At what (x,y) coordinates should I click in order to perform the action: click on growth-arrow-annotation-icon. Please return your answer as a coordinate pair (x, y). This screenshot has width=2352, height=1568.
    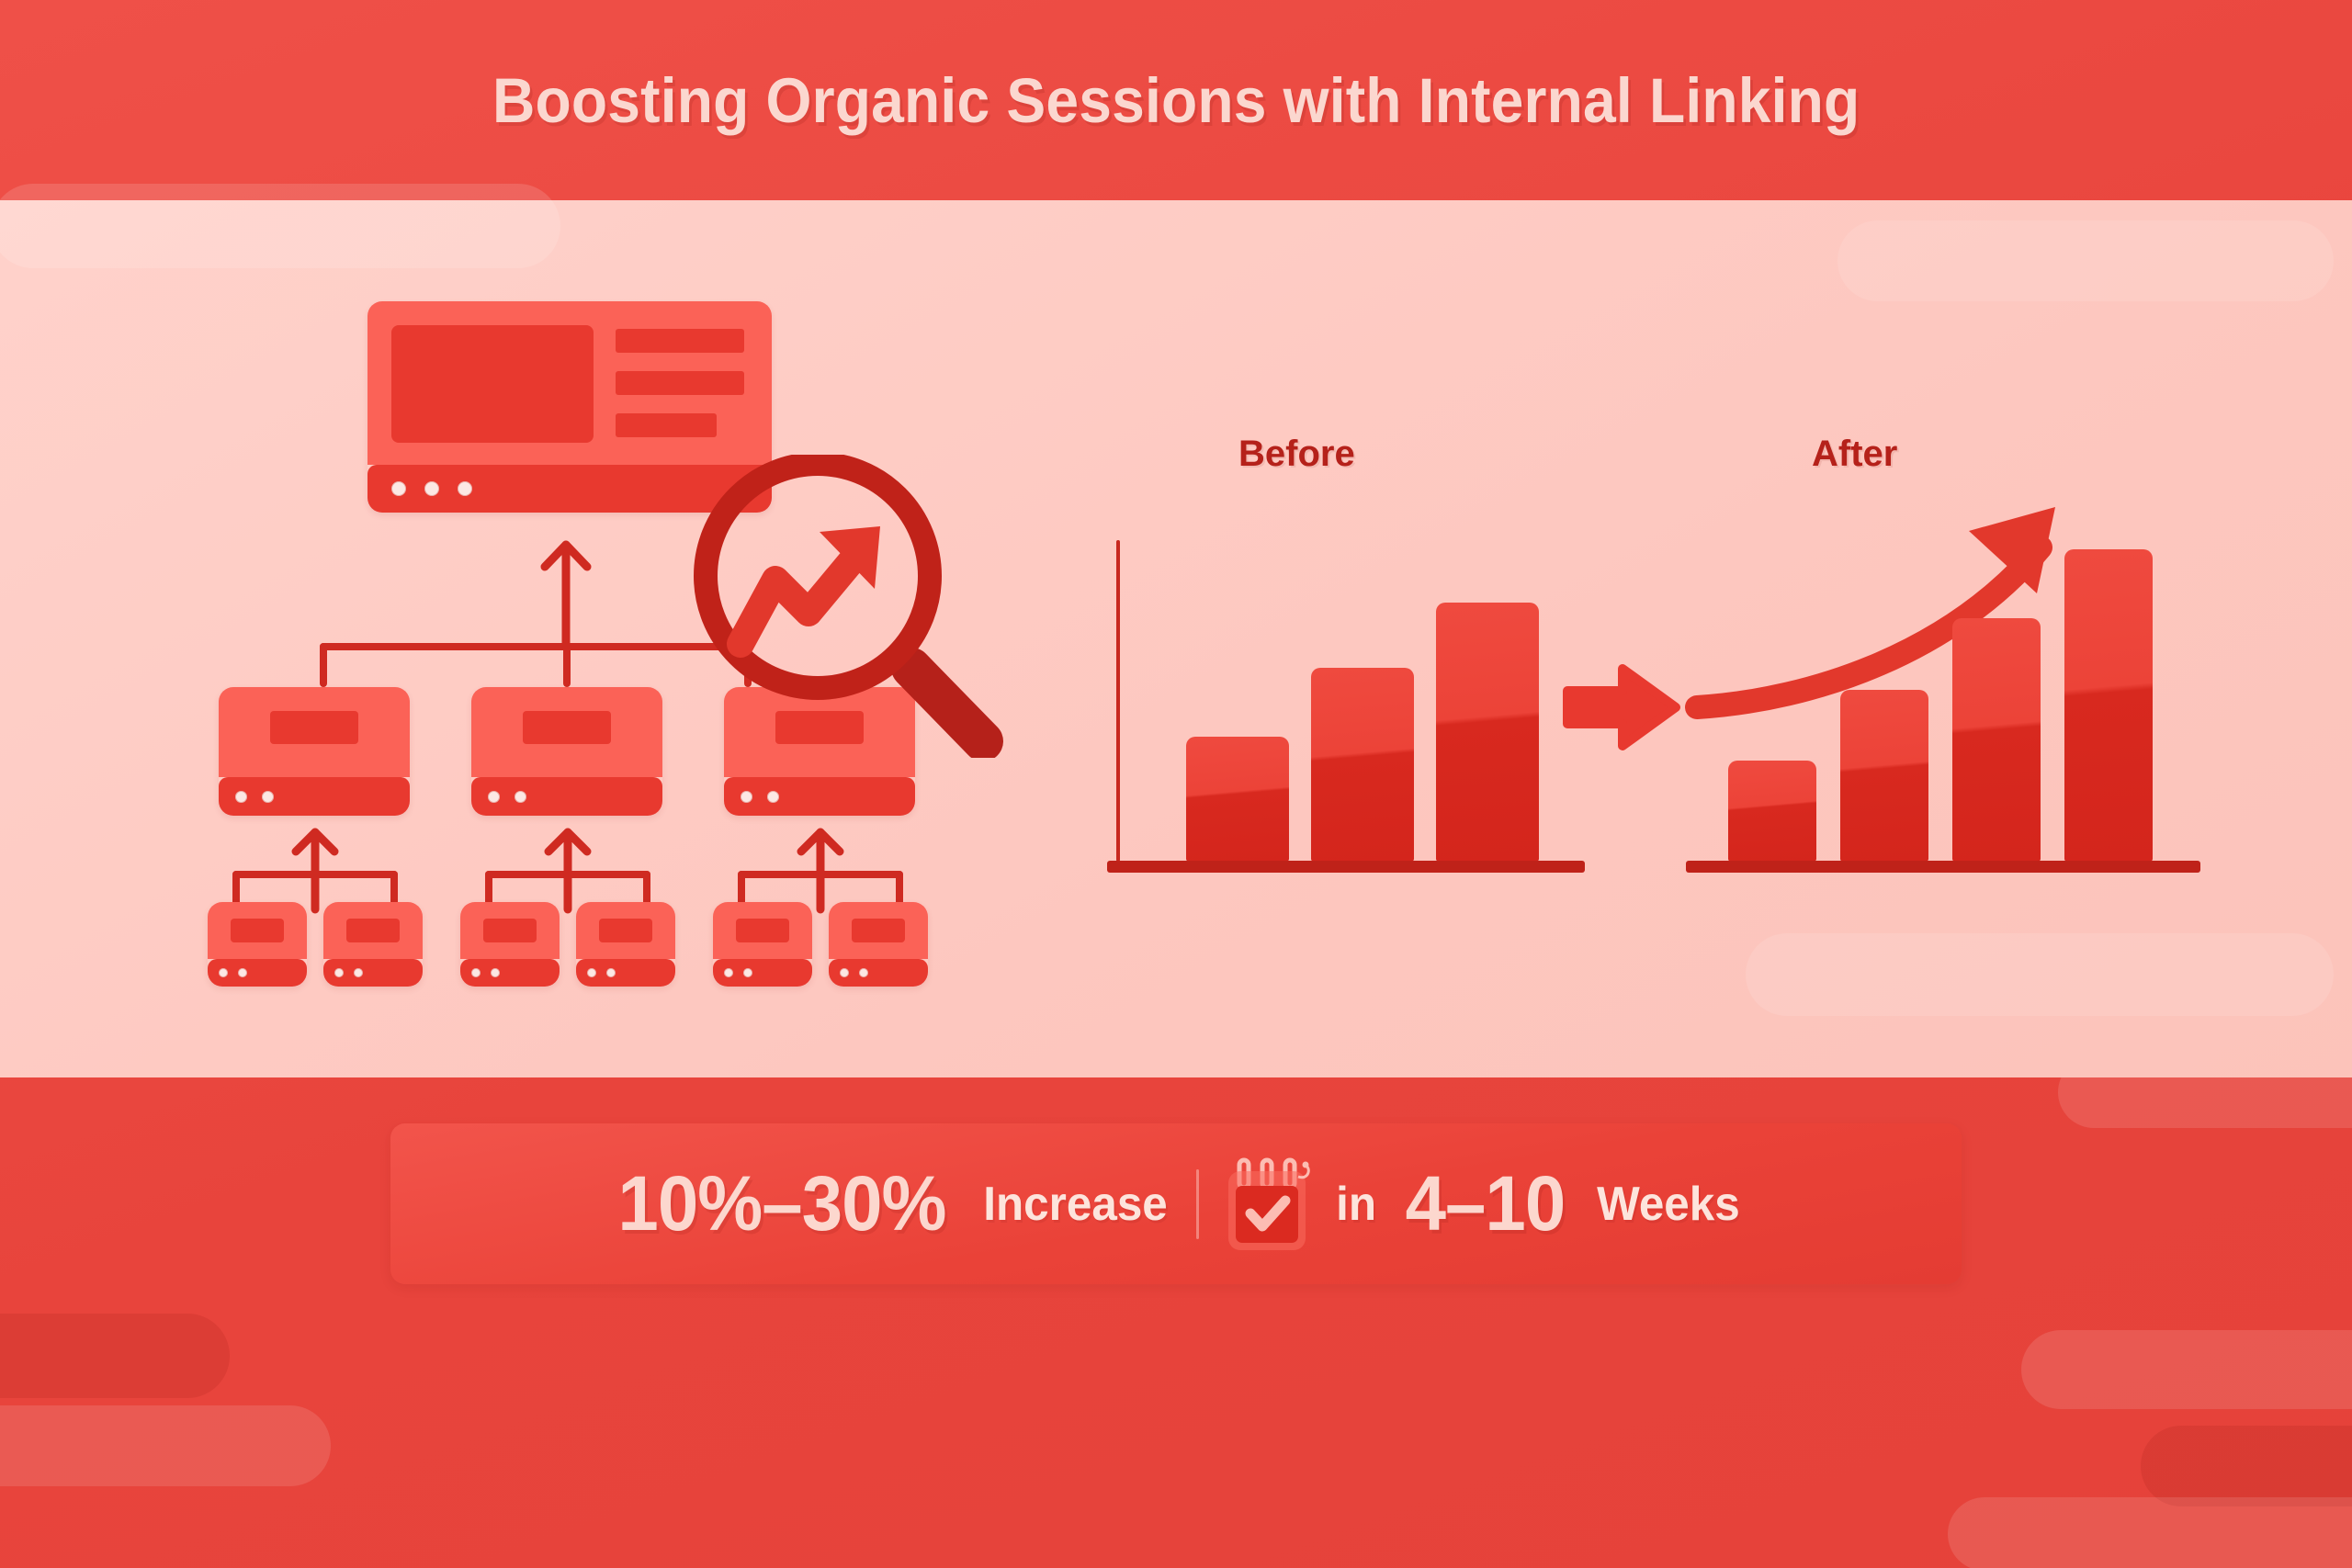
    Looking at the image, I should click on (1870, 613).